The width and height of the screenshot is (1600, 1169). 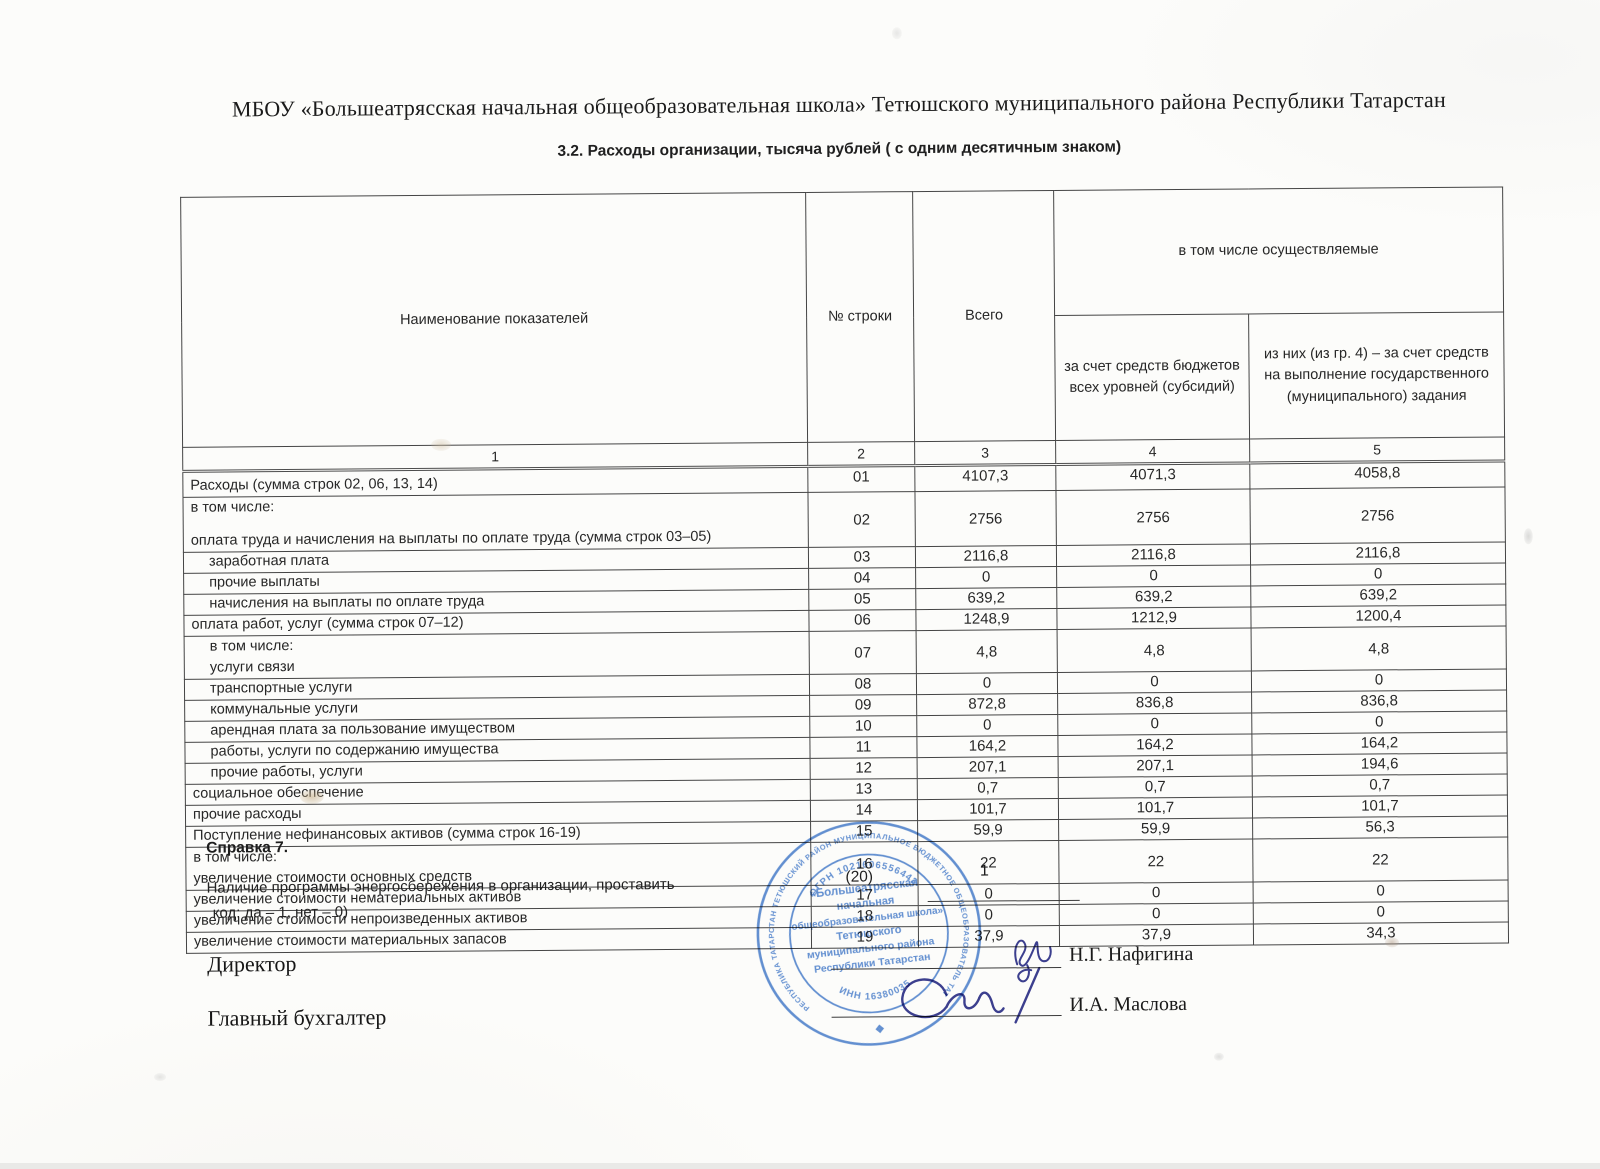 I want to click on row-line-number: 10, so click(x=863, y=726).